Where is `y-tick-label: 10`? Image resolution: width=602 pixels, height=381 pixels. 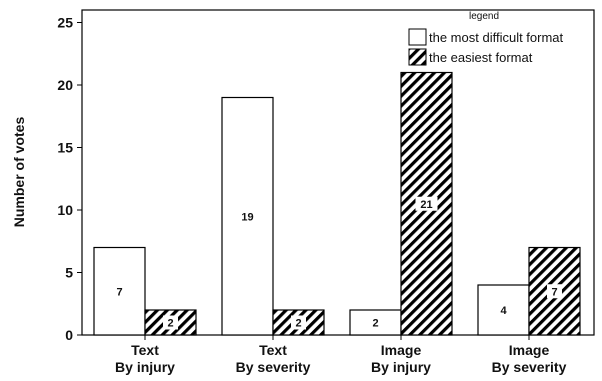 y-tick-label: 10 is located at coordinates (65, 210).